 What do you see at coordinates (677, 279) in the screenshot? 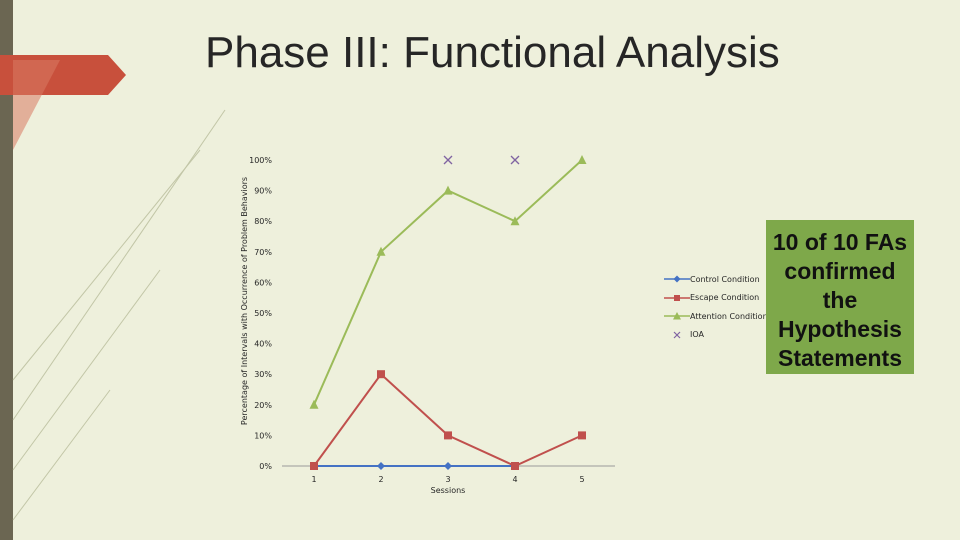
I see `legend-marker-diamond` at bounding box center [677, 279].